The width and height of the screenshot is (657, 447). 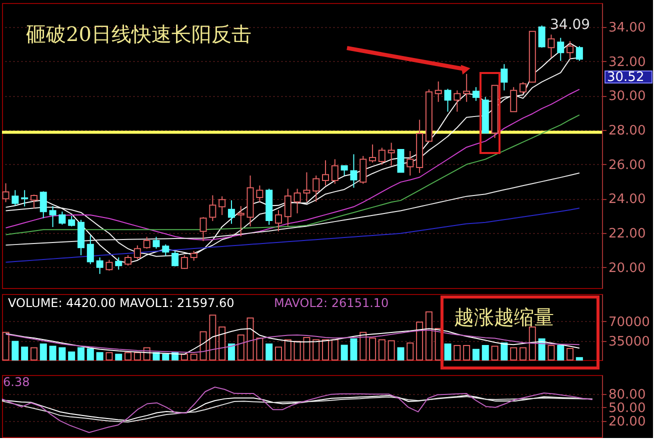 What do you see at coordinates (504, 317) in the screenshot?
I see `annotation: 越涨越缩量` at bounding box center [504, 317].